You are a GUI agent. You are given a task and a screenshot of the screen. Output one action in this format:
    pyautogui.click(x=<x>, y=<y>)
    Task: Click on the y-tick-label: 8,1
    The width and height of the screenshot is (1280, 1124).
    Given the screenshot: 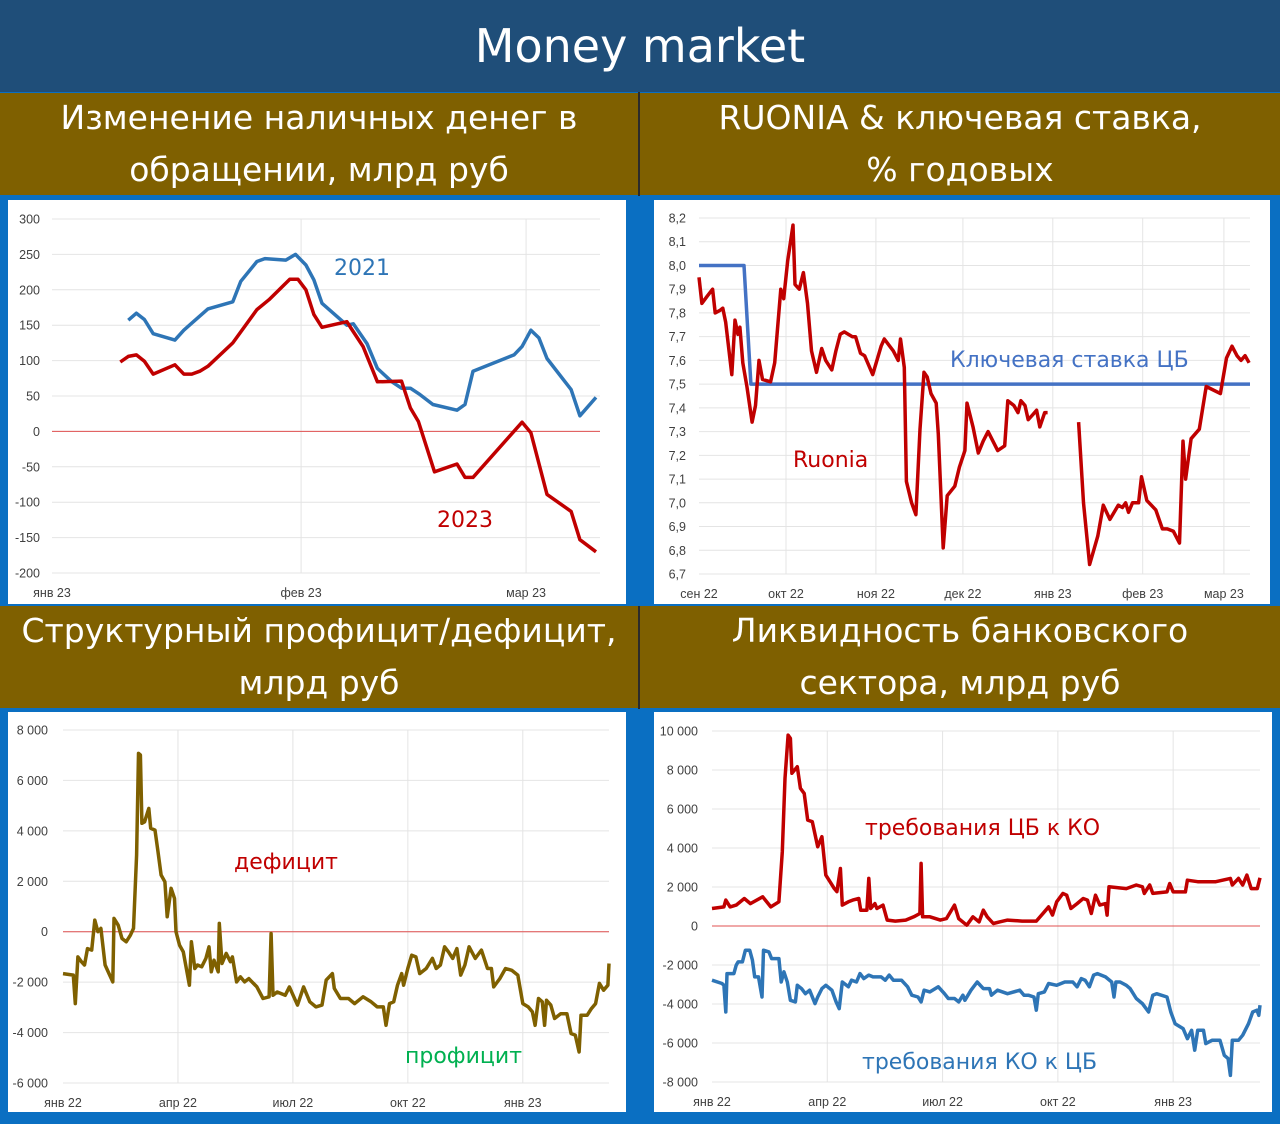 What is the action you would take?
    pyautogui.click(x=677, y=242)
    